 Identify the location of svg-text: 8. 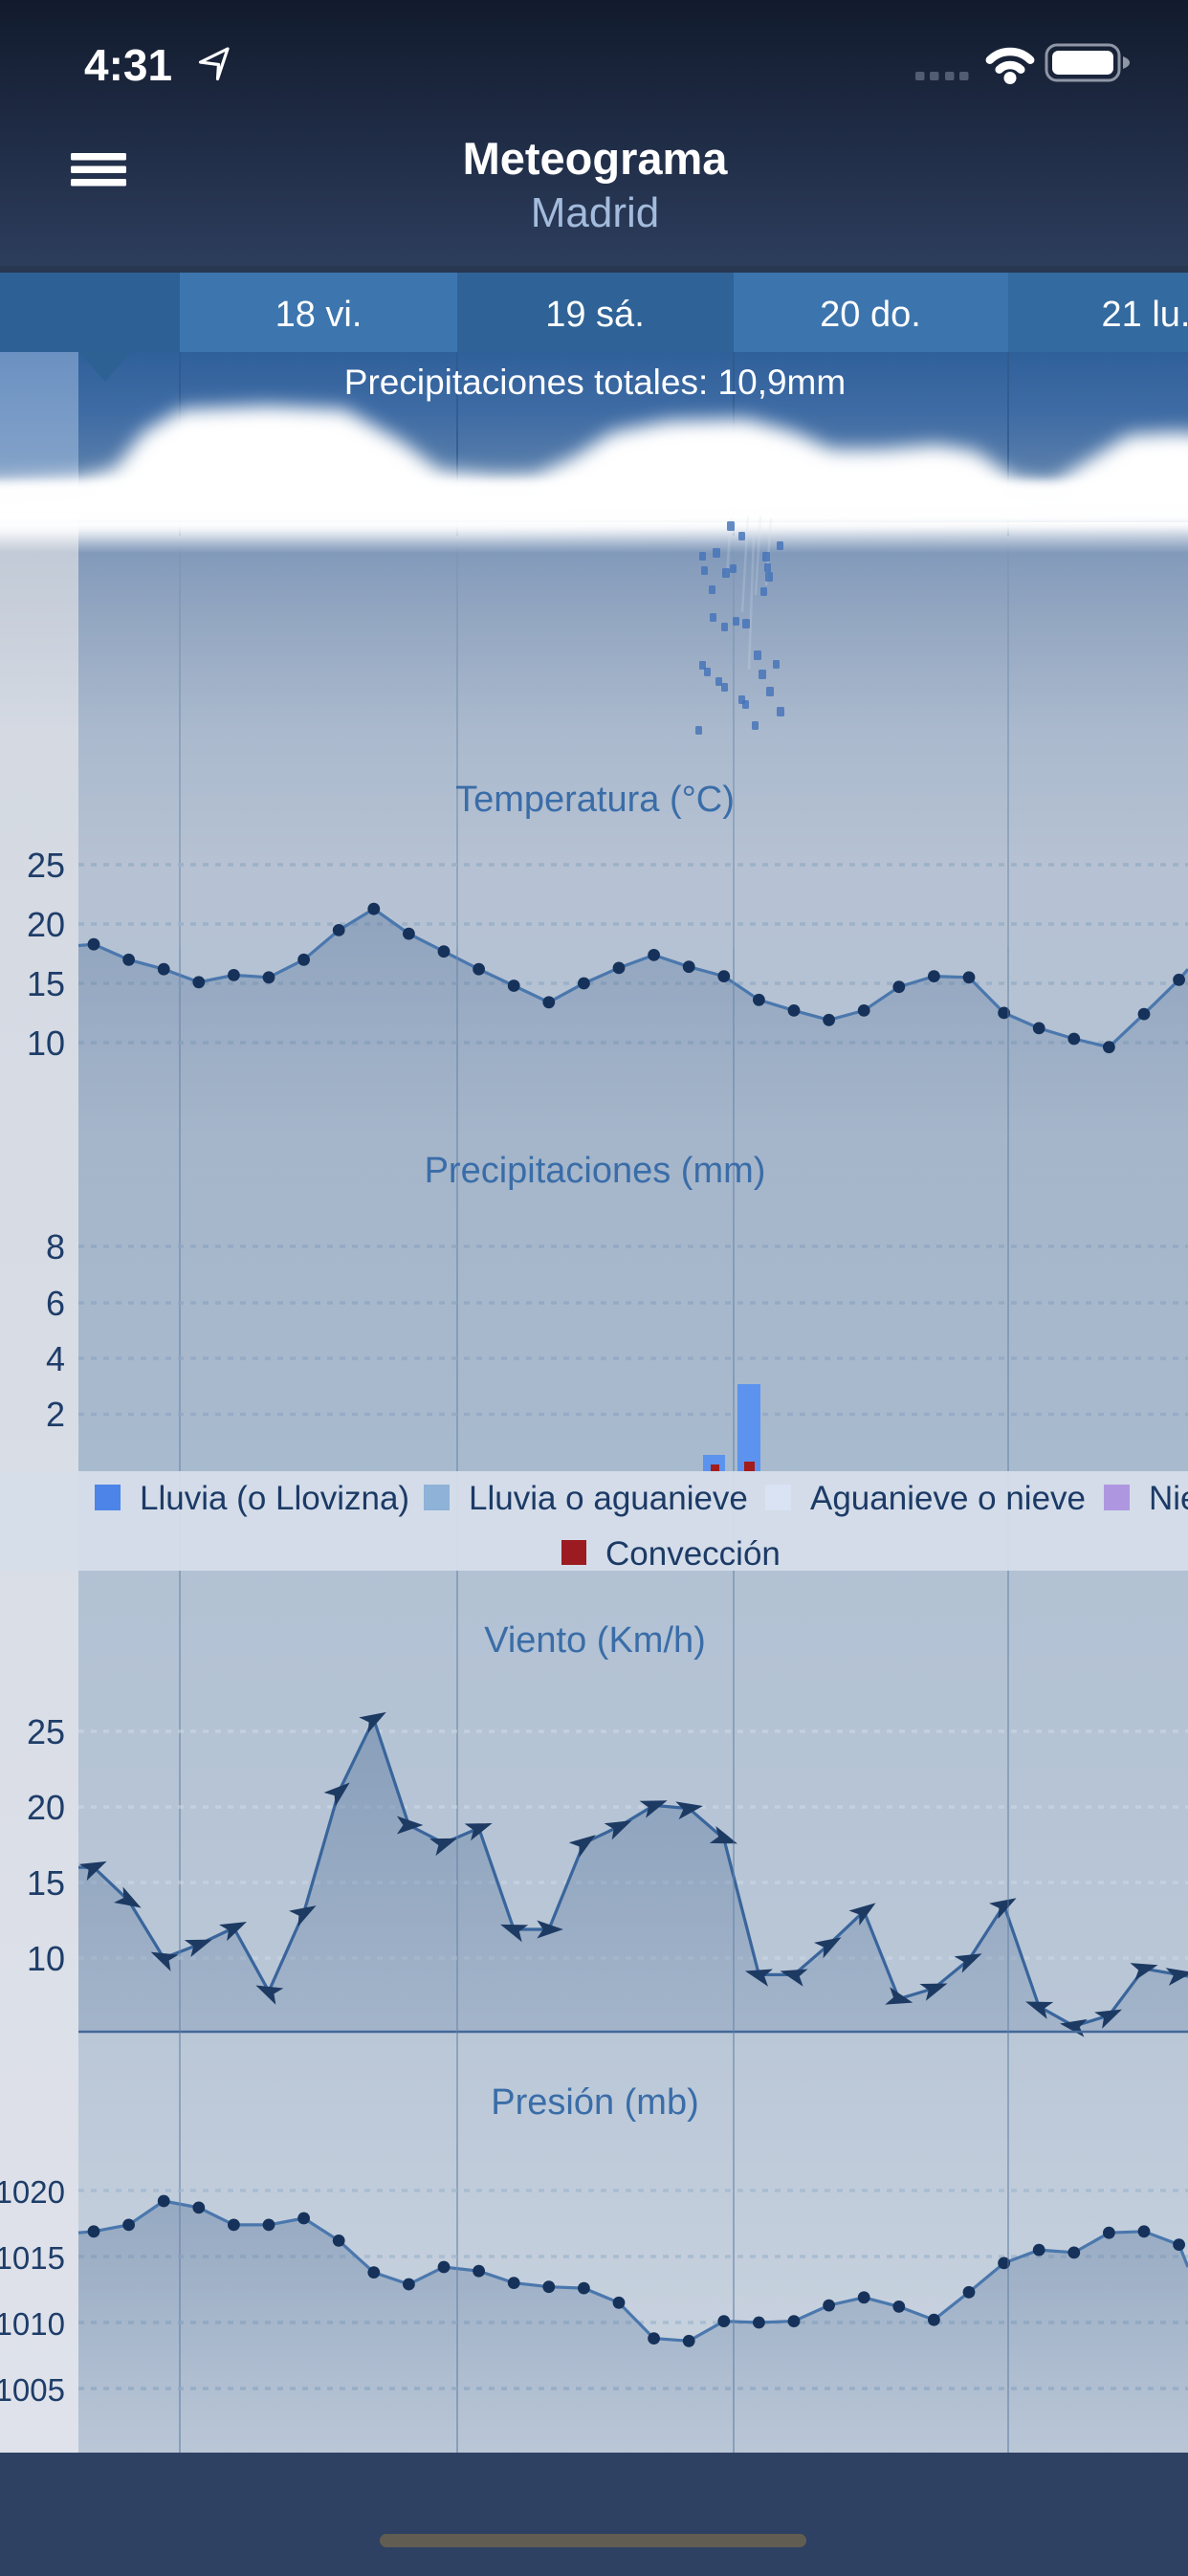
(55, 1246).